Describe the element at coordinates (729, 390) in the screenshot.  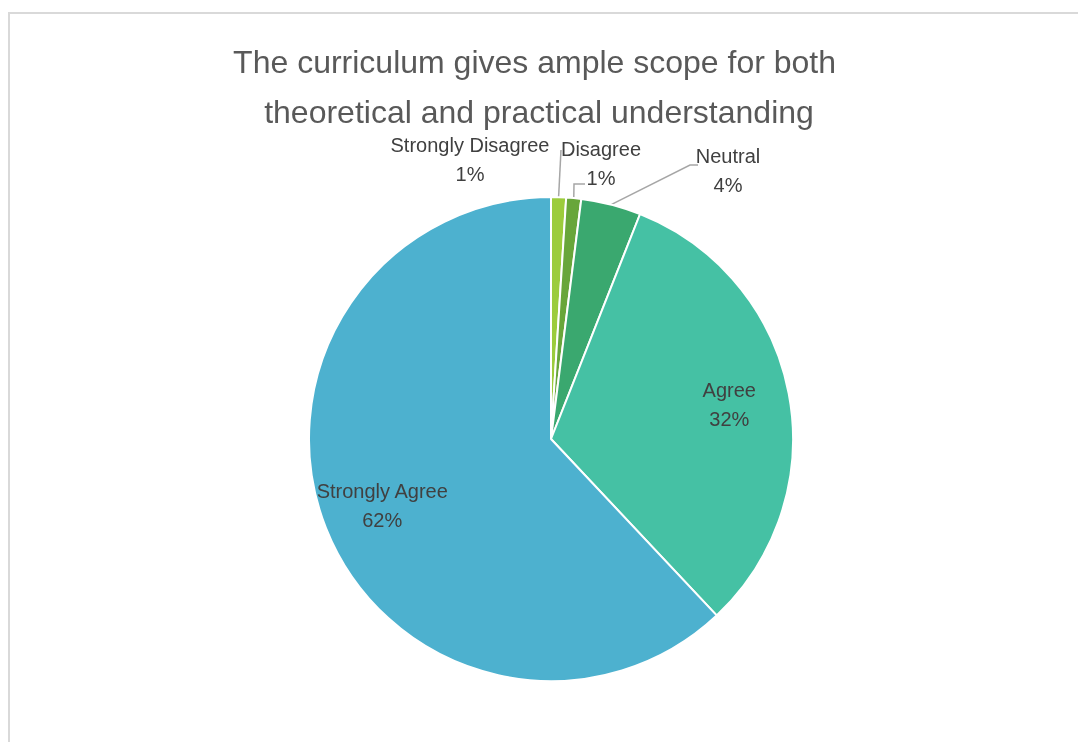
I see `slice-label: Agree` at that location.